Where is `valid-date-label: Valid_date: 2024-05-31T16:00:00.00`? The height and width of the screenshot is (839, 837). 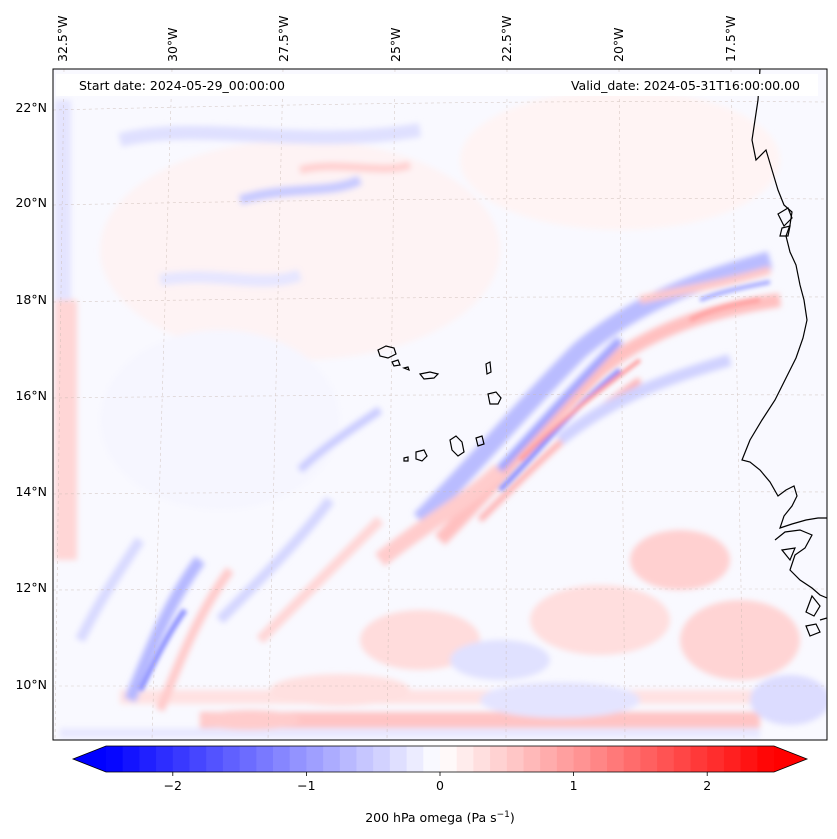
valid-date-label: Valid_date: 2024-05-31T16:00:00.00 is located at coordinates (685, 85).